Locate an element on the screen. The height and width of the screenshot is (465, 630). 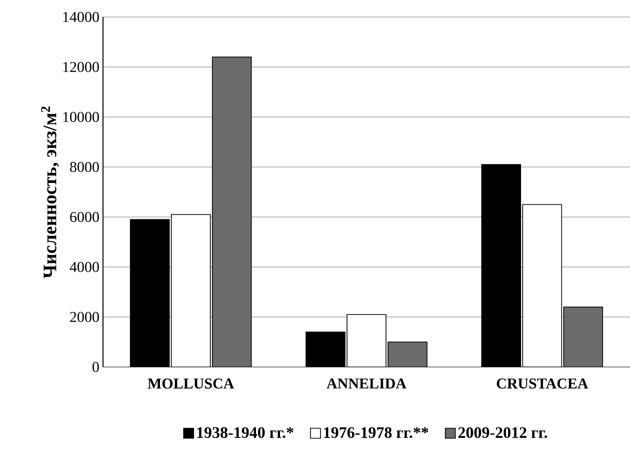
y-tick-label: 2000 is located at coordinates (84, 317).